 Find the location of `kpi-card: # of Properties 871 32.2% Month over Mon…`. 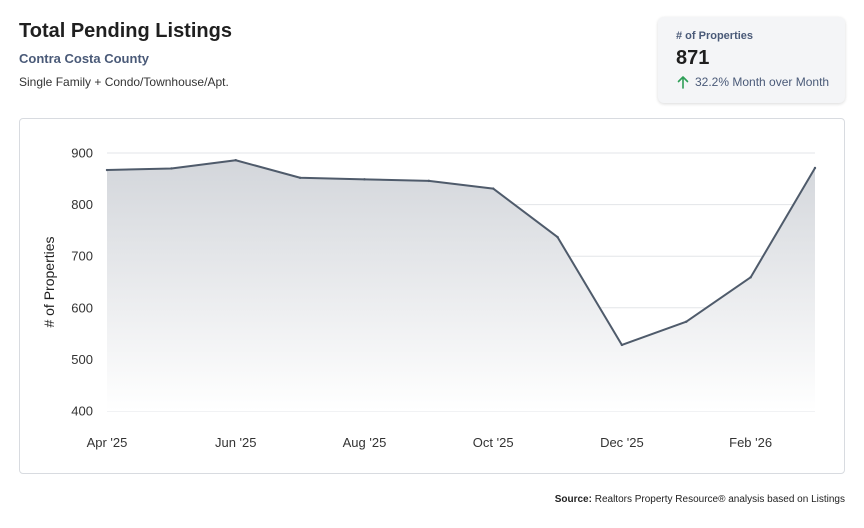

kpi-card: # of Properties 871 32.2% Month over Mon… is located at coordinates (751, 60).